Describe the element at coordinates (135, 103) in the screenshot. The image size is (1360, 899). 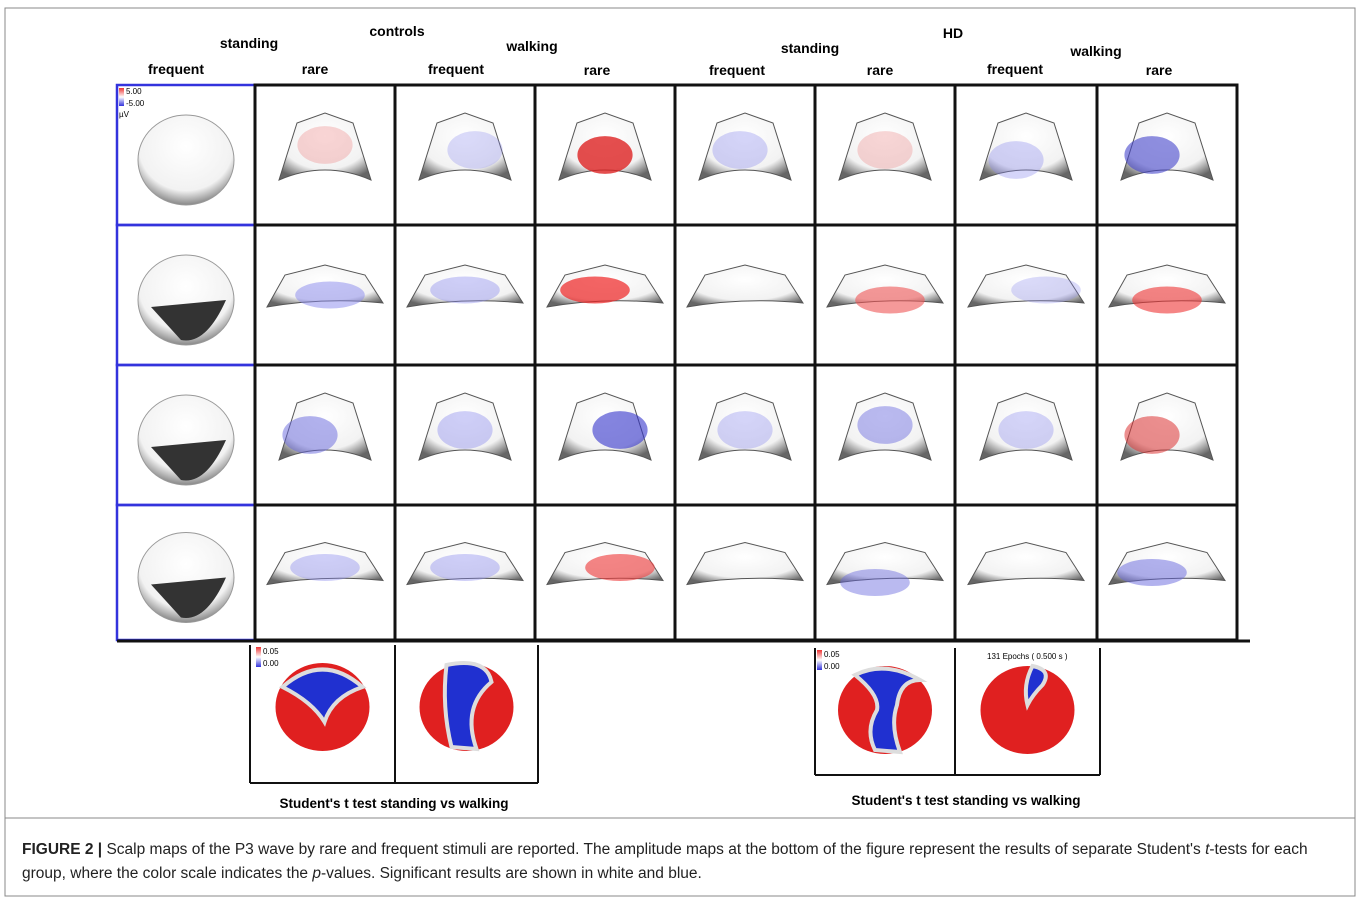
I see `colorbar-min: -5.00` at that location.